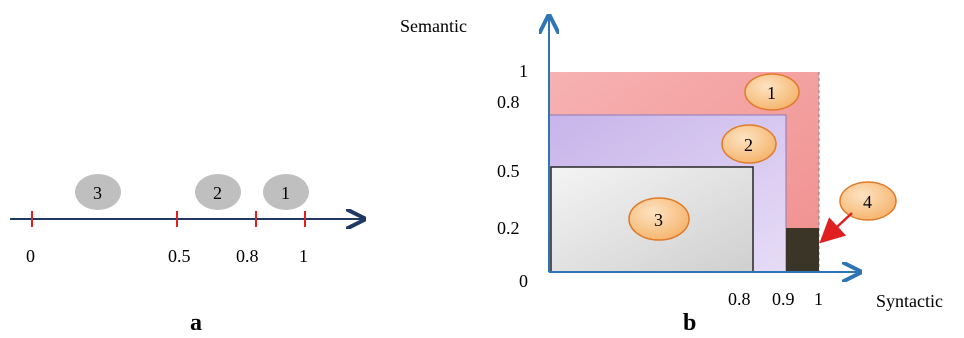 The image size is (964, 338). What do you see at coordinates (689, 323) in the screenshot?
I see `caption-b: b` at bounding box center [689, 323].